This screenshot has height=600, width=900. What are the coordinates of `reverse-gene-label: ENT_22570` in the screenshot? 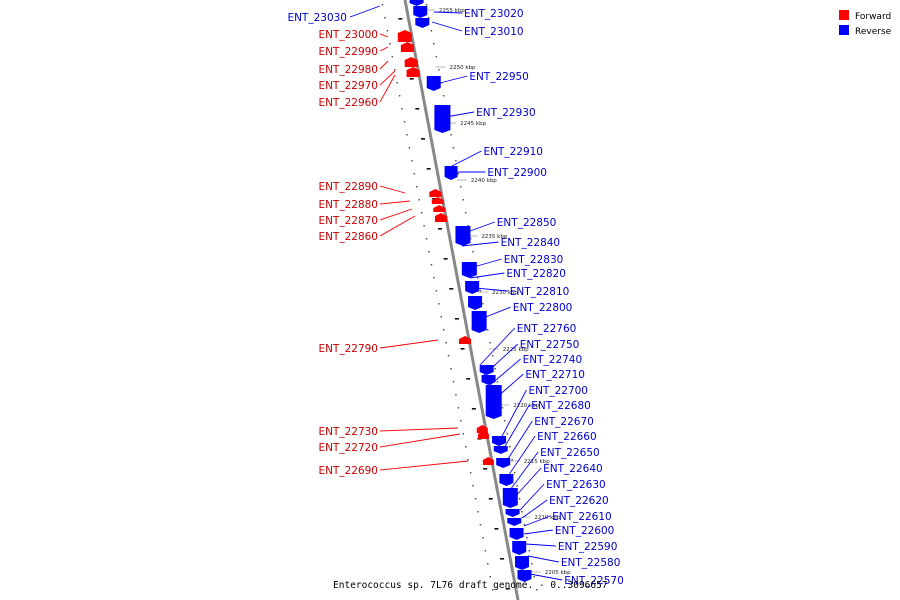 It's located at (594, 581).